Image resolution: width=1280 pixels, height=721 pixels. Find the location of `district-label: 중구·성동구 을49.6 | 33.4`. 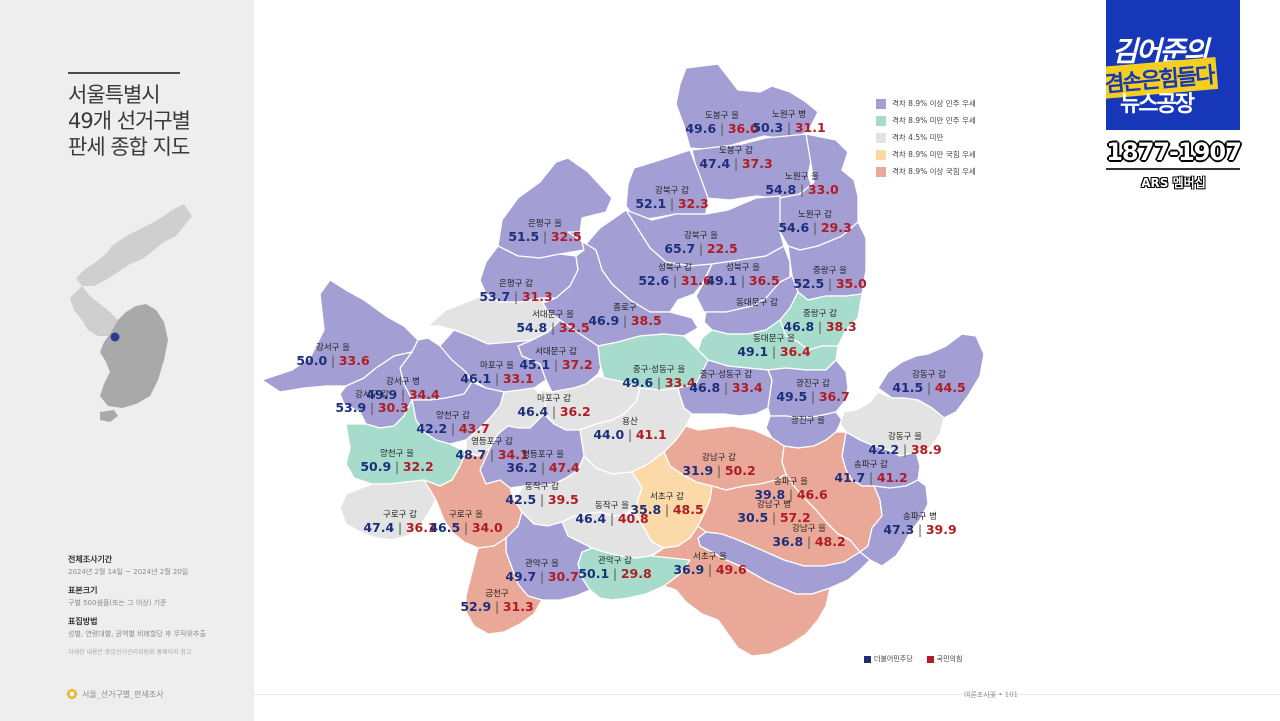

district-label: 중구·성동구 을49.6 | 33.4 is located at coordinates (659, 377).